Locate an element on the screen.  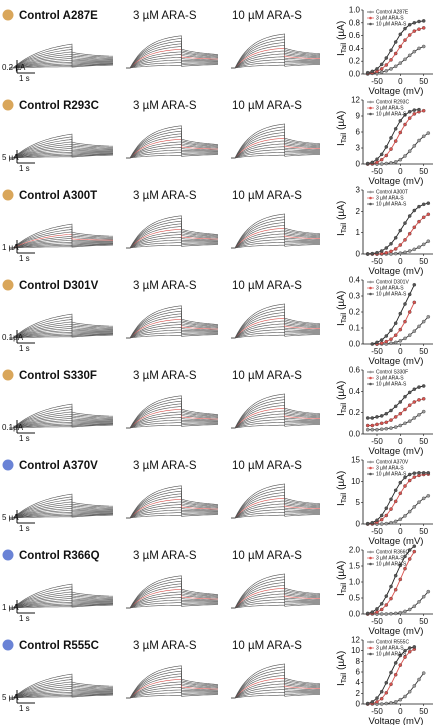
y-tick-label: 0.4 is located at coordinates (355, 48).